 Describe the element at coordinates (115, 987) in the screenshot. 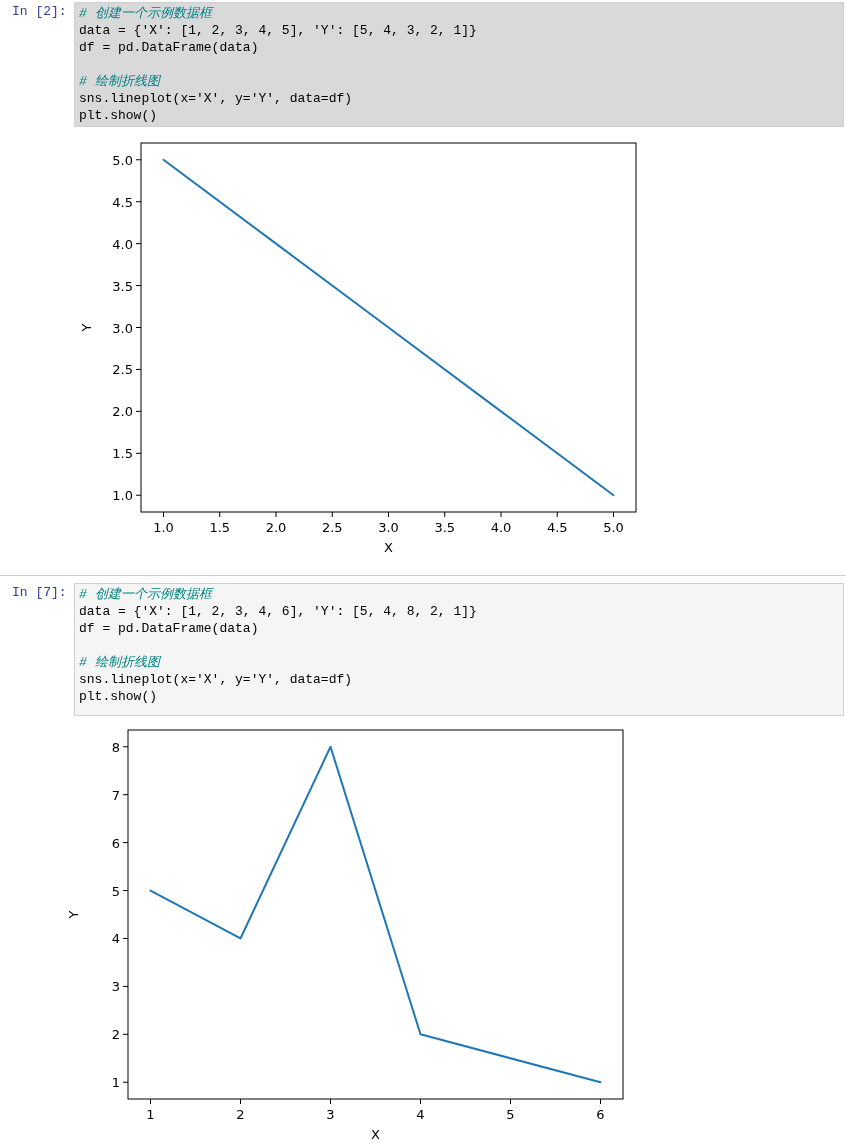

I see `y-tick-label: 3` at that location.